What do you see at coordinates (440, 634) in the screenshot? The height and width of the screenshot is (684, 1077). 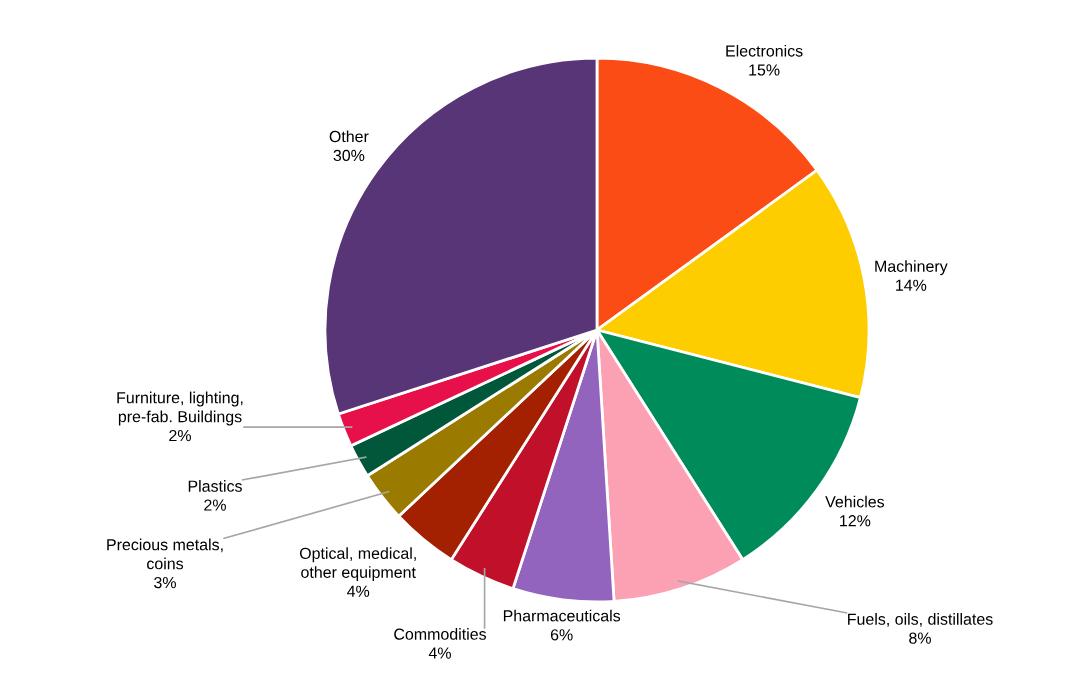 I see `slice-label: Commodities` at bounding box center [440, 634].